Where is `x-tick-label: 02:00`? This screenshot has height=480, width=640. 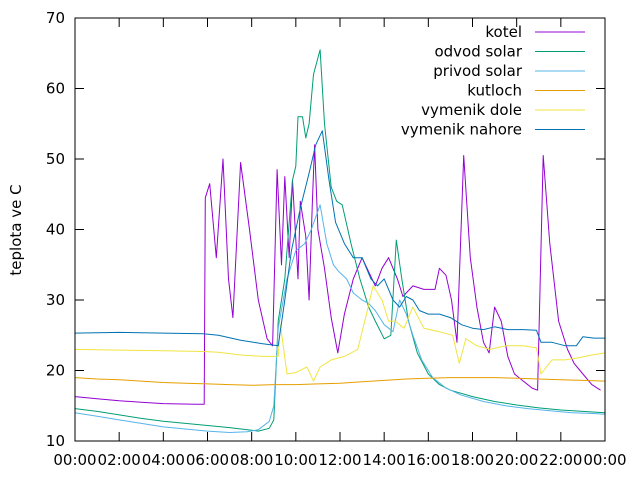
x-tick-label: 02:00 is located at coordinates (119, 460).